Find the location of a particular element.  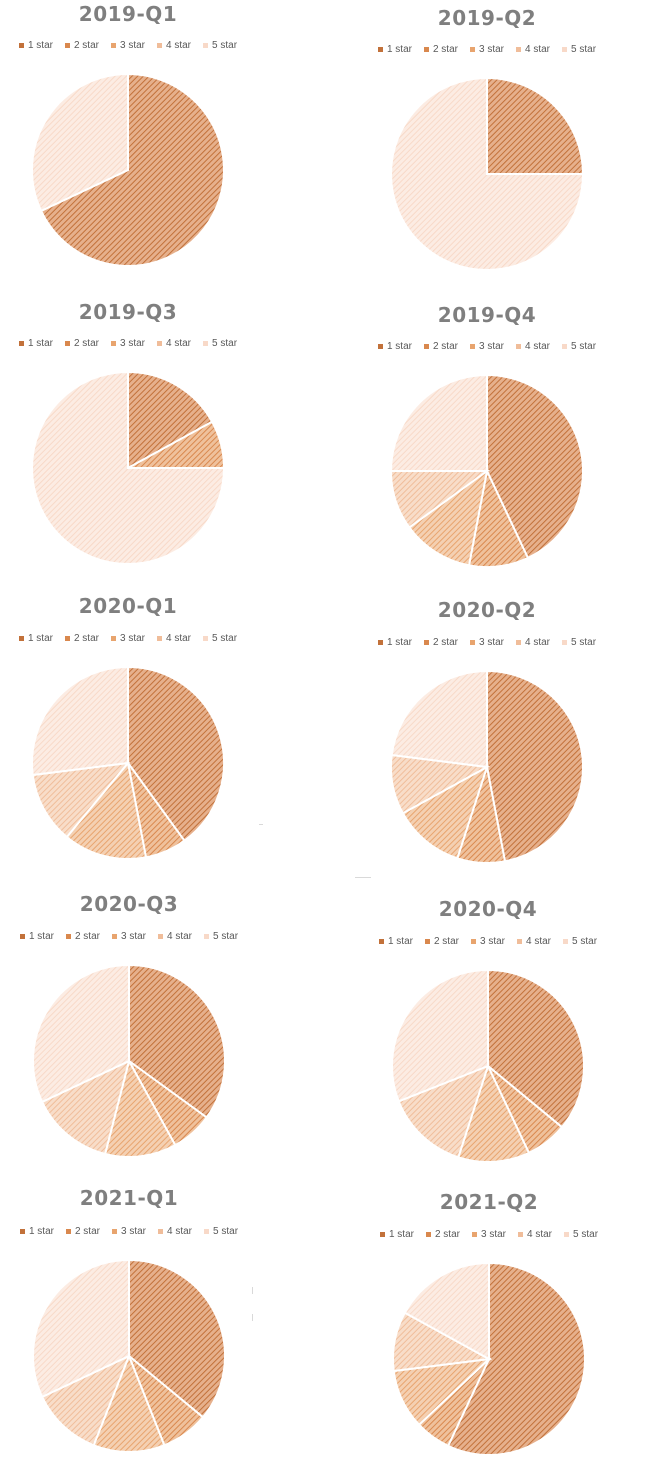

chart-title-2019-q3: 2019-Q3 is located at coordinates (128, 312).